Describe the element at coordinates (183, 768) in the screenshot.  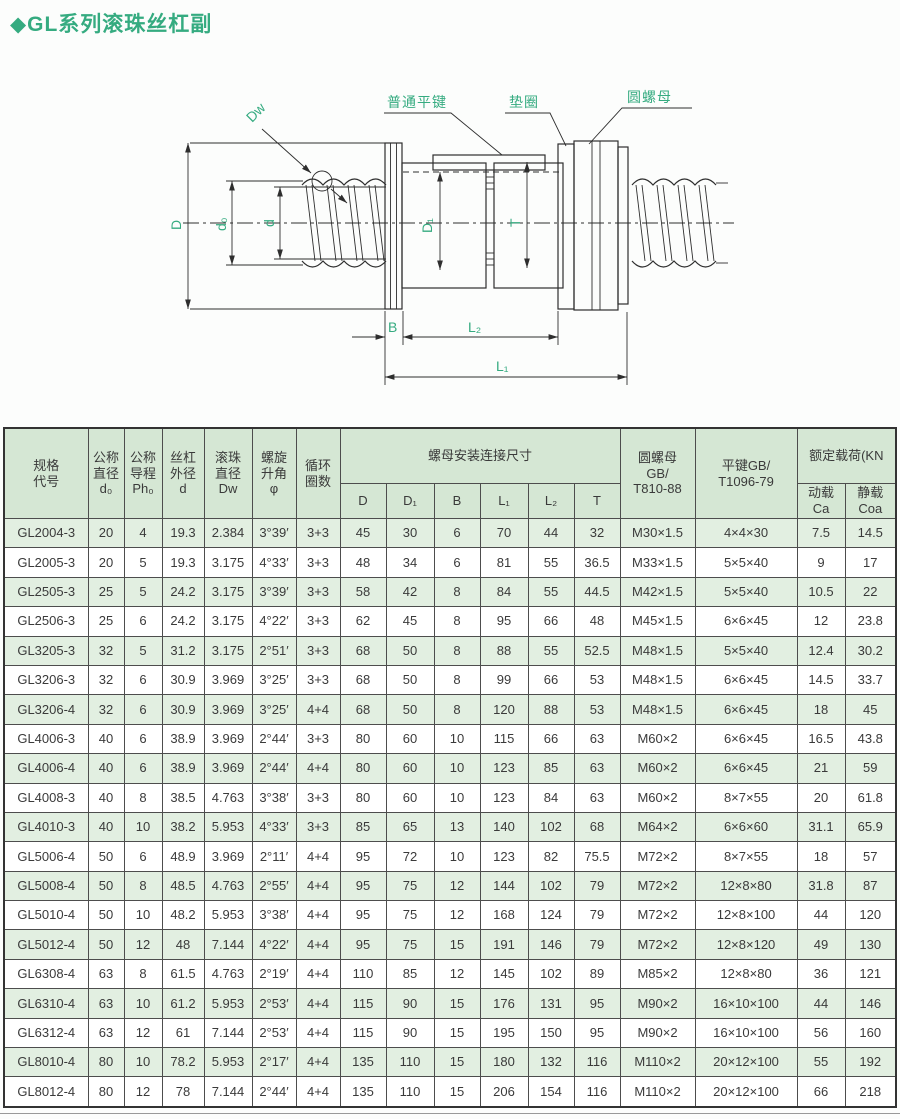
I see `table-cell: 38.9` at that location.